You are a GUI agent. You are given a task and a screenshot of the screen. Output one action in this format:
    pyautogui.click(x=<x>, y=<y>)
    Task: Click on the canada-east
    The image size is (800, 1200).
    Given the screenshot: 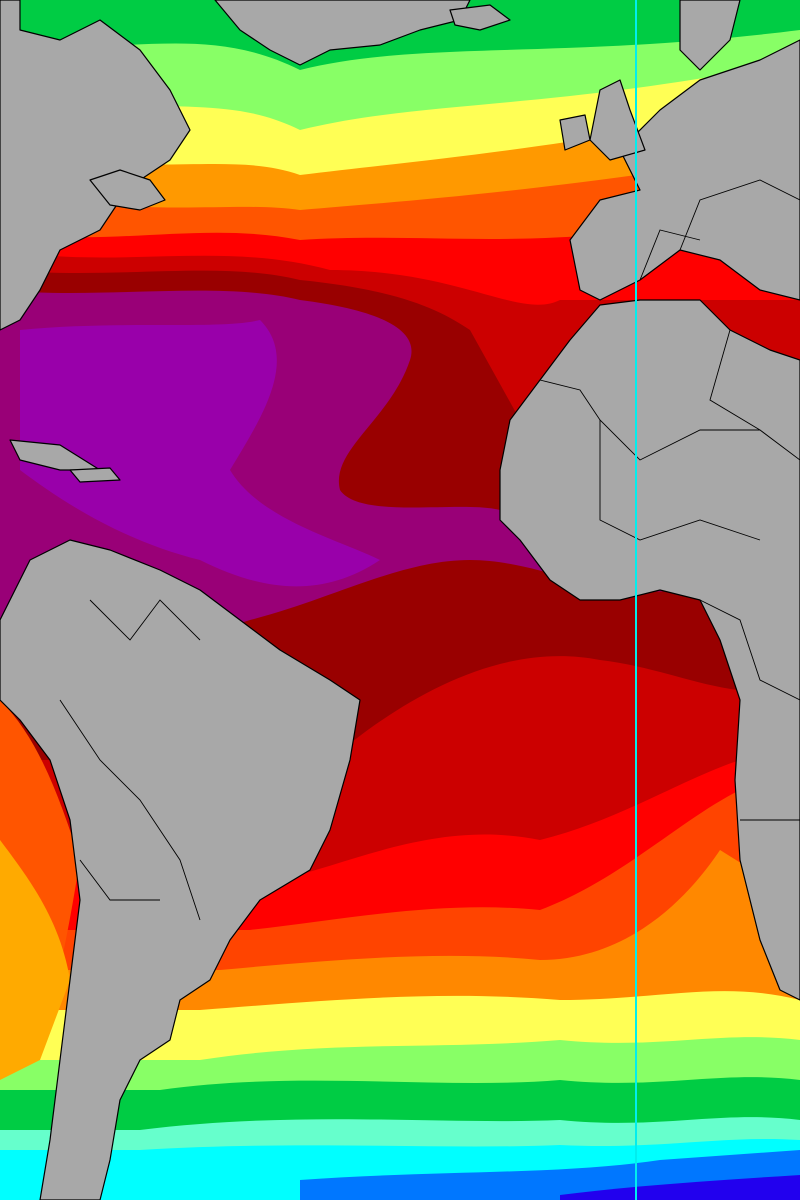 What is the action you would take?
    pyautogui.click(x=127, y=190)
    